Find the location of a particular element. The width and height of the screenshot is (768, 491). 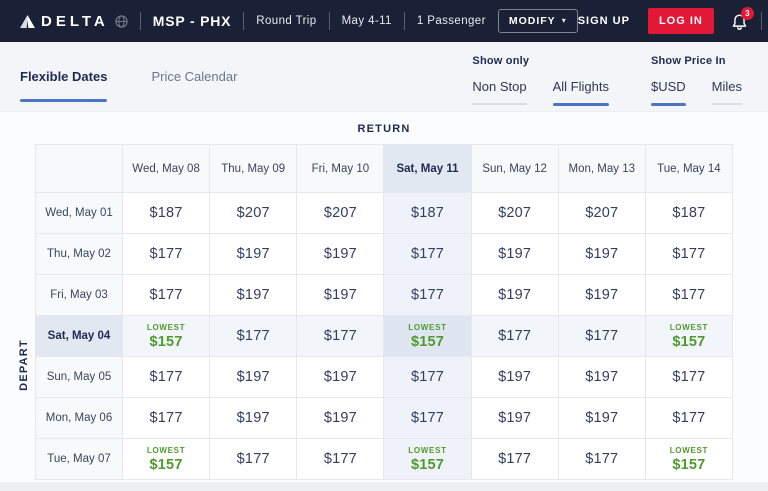

filter-option-label: All Flights is located at coordinates (580, 86).